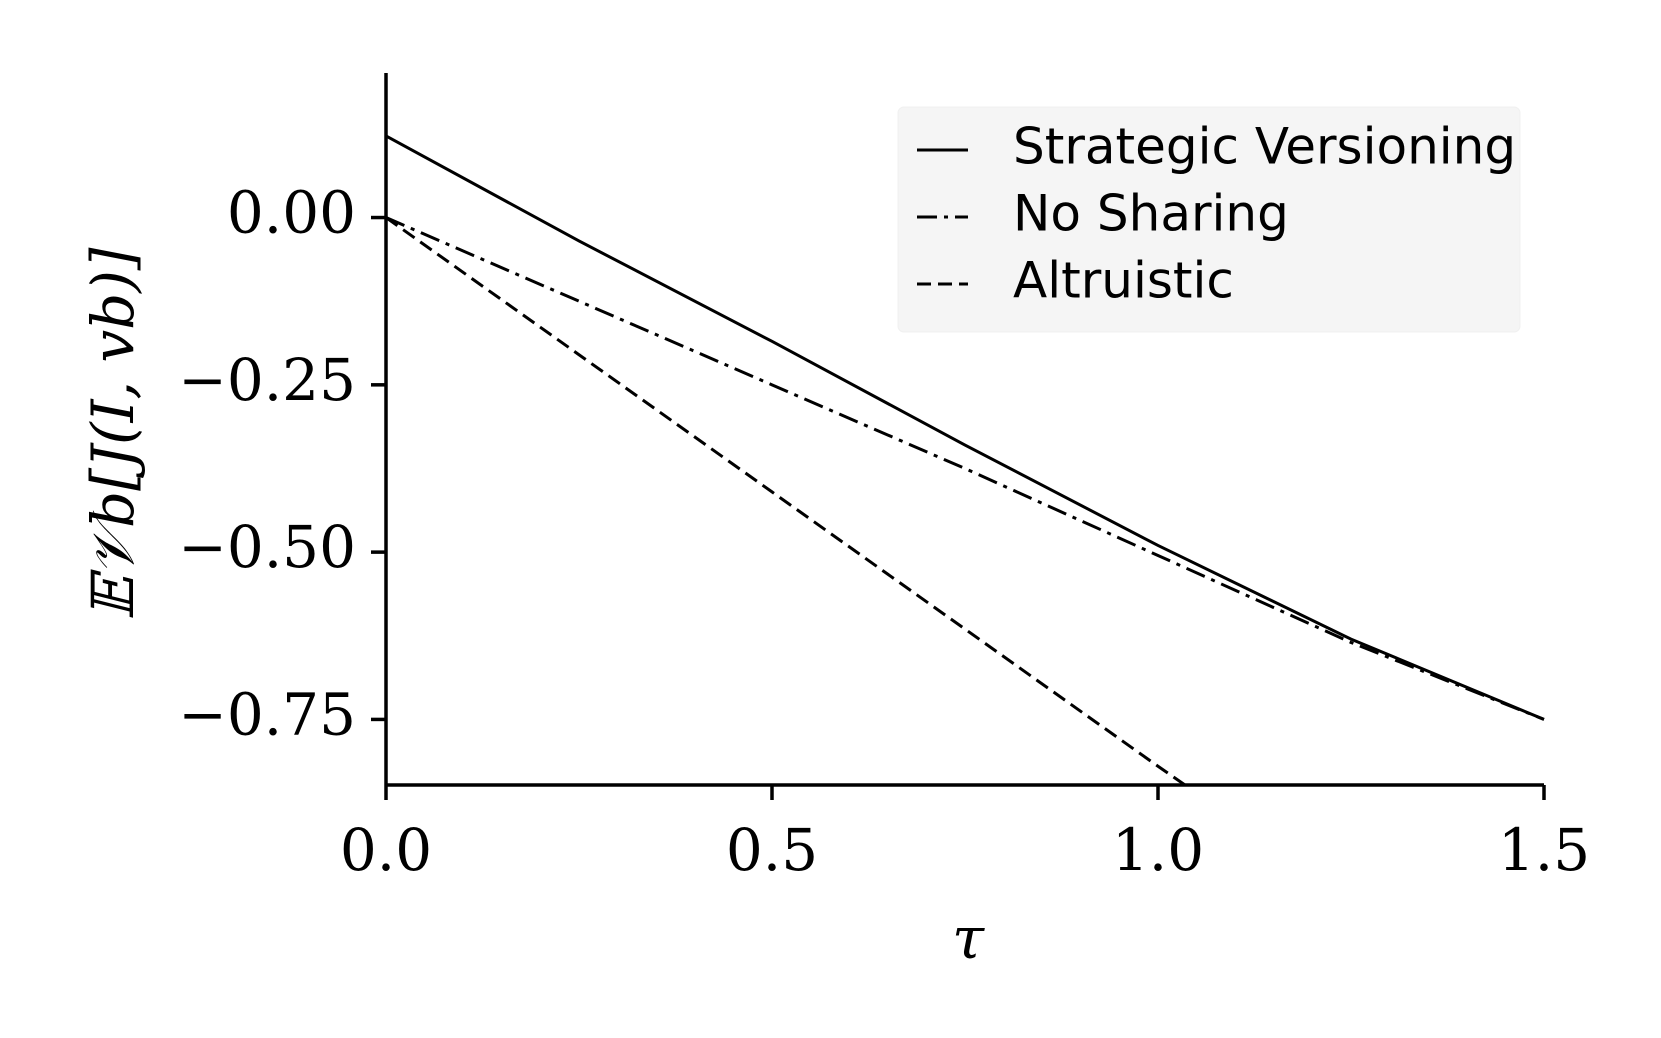  I want to click on legend-label: Strategic Versioning, so click(1264, 147).